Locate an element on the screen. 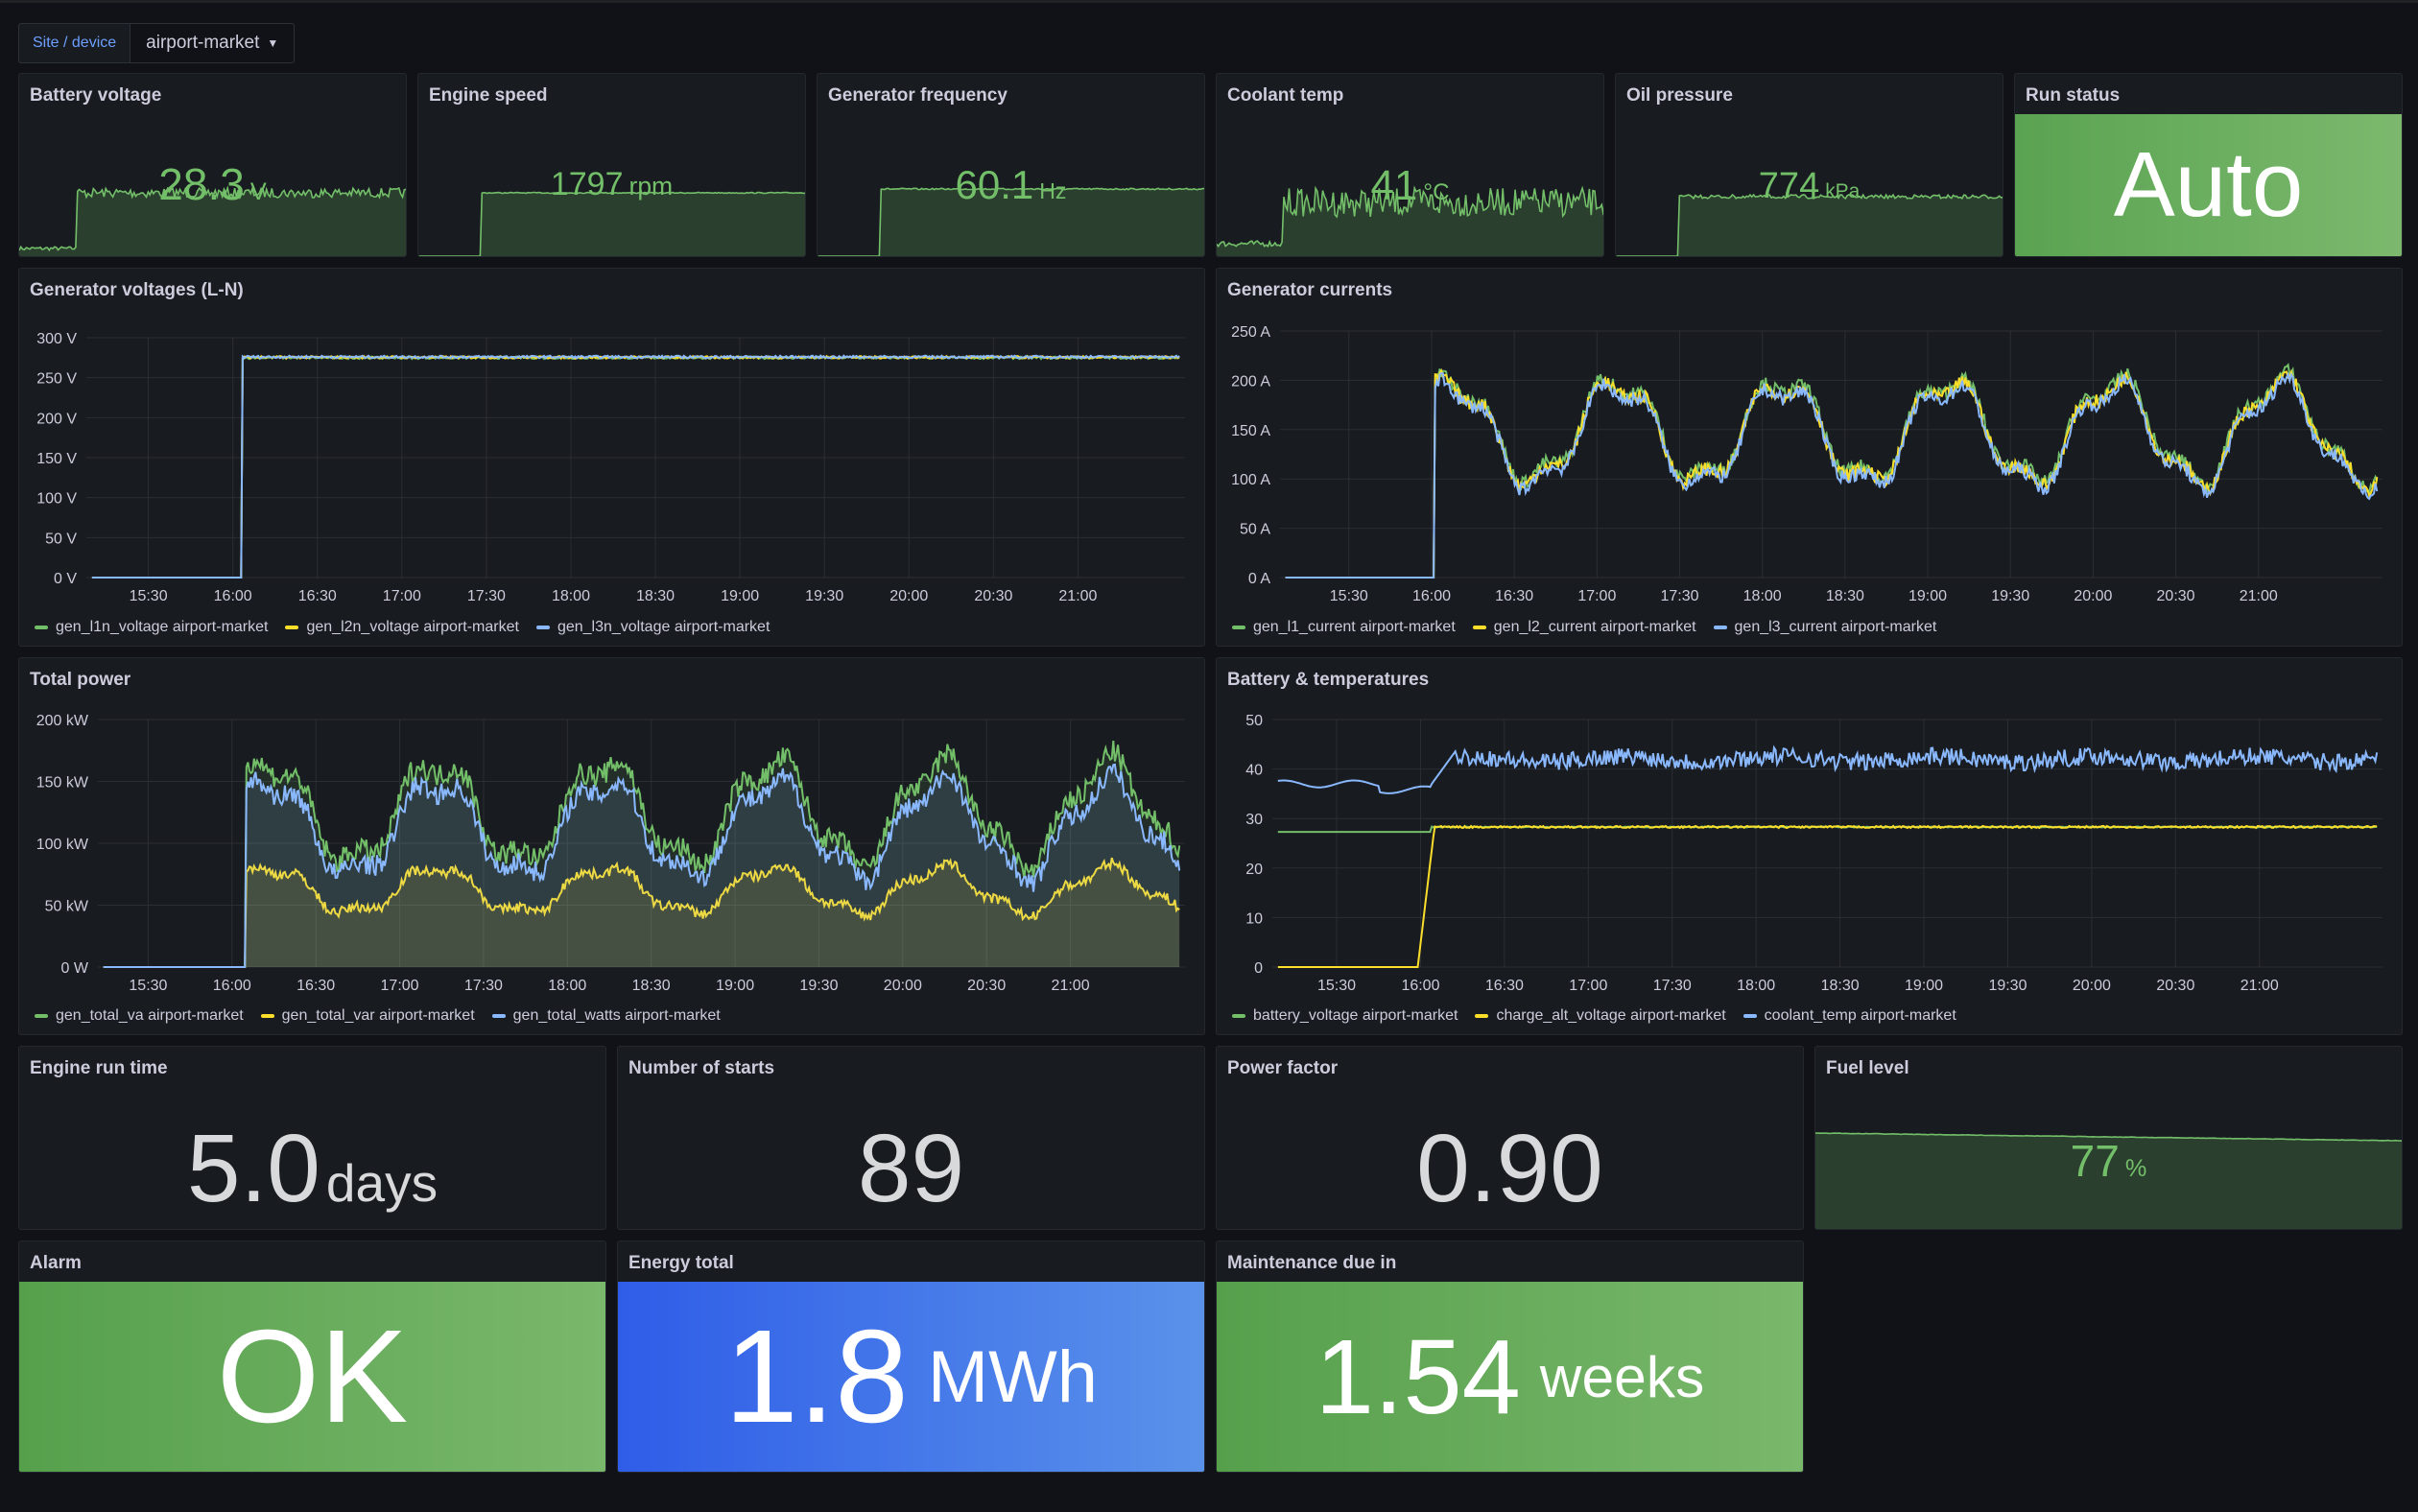 The height and width of the screenshot is (1512, 2418). coolant-value: 41 °C is located at coordinates (1410, 185).